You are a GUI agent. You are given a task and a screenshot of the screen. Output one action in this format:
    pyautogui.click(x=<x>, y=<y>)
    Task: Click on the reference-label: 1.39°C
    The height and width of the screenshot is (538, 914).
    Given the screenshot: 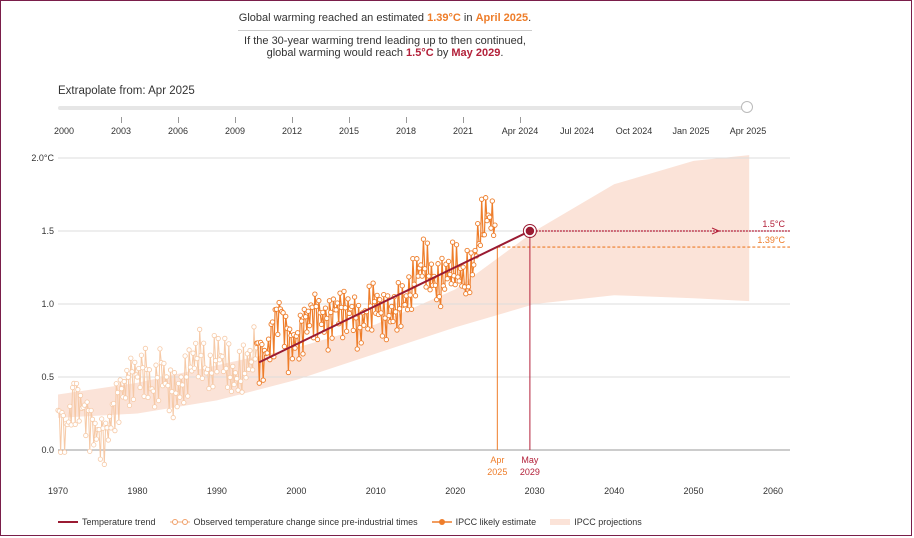 What is the action you would take?
    pyautogui.click(x=771, y=240)
    